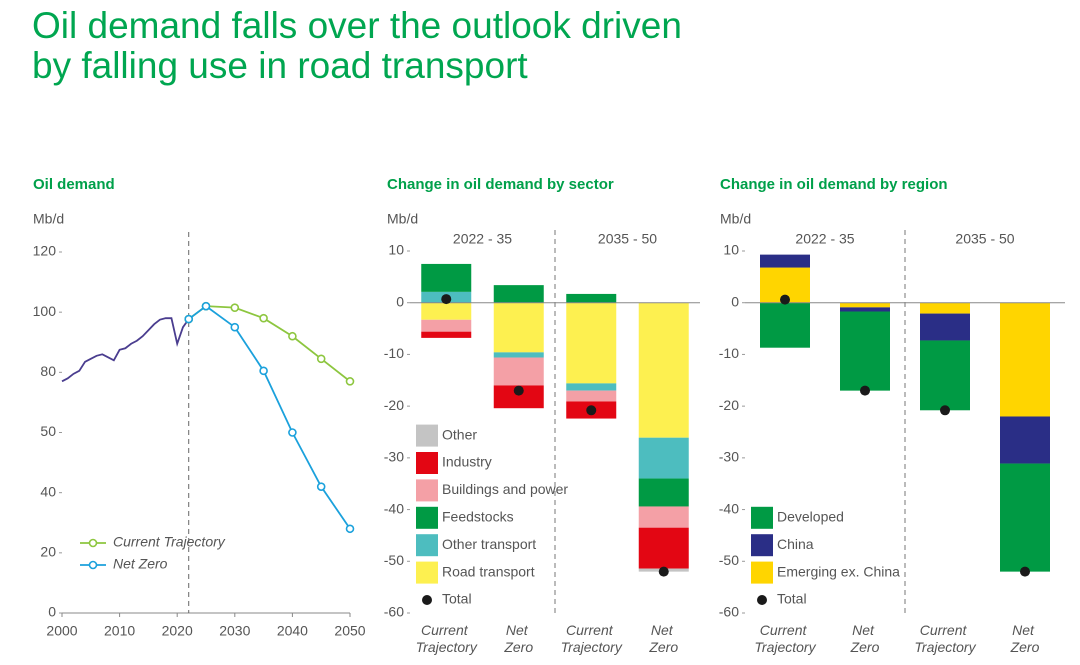  Describe the element at coordinates (592, 647) in the screenshot. I see `x-tick-label-line: Trajectory` at that location.